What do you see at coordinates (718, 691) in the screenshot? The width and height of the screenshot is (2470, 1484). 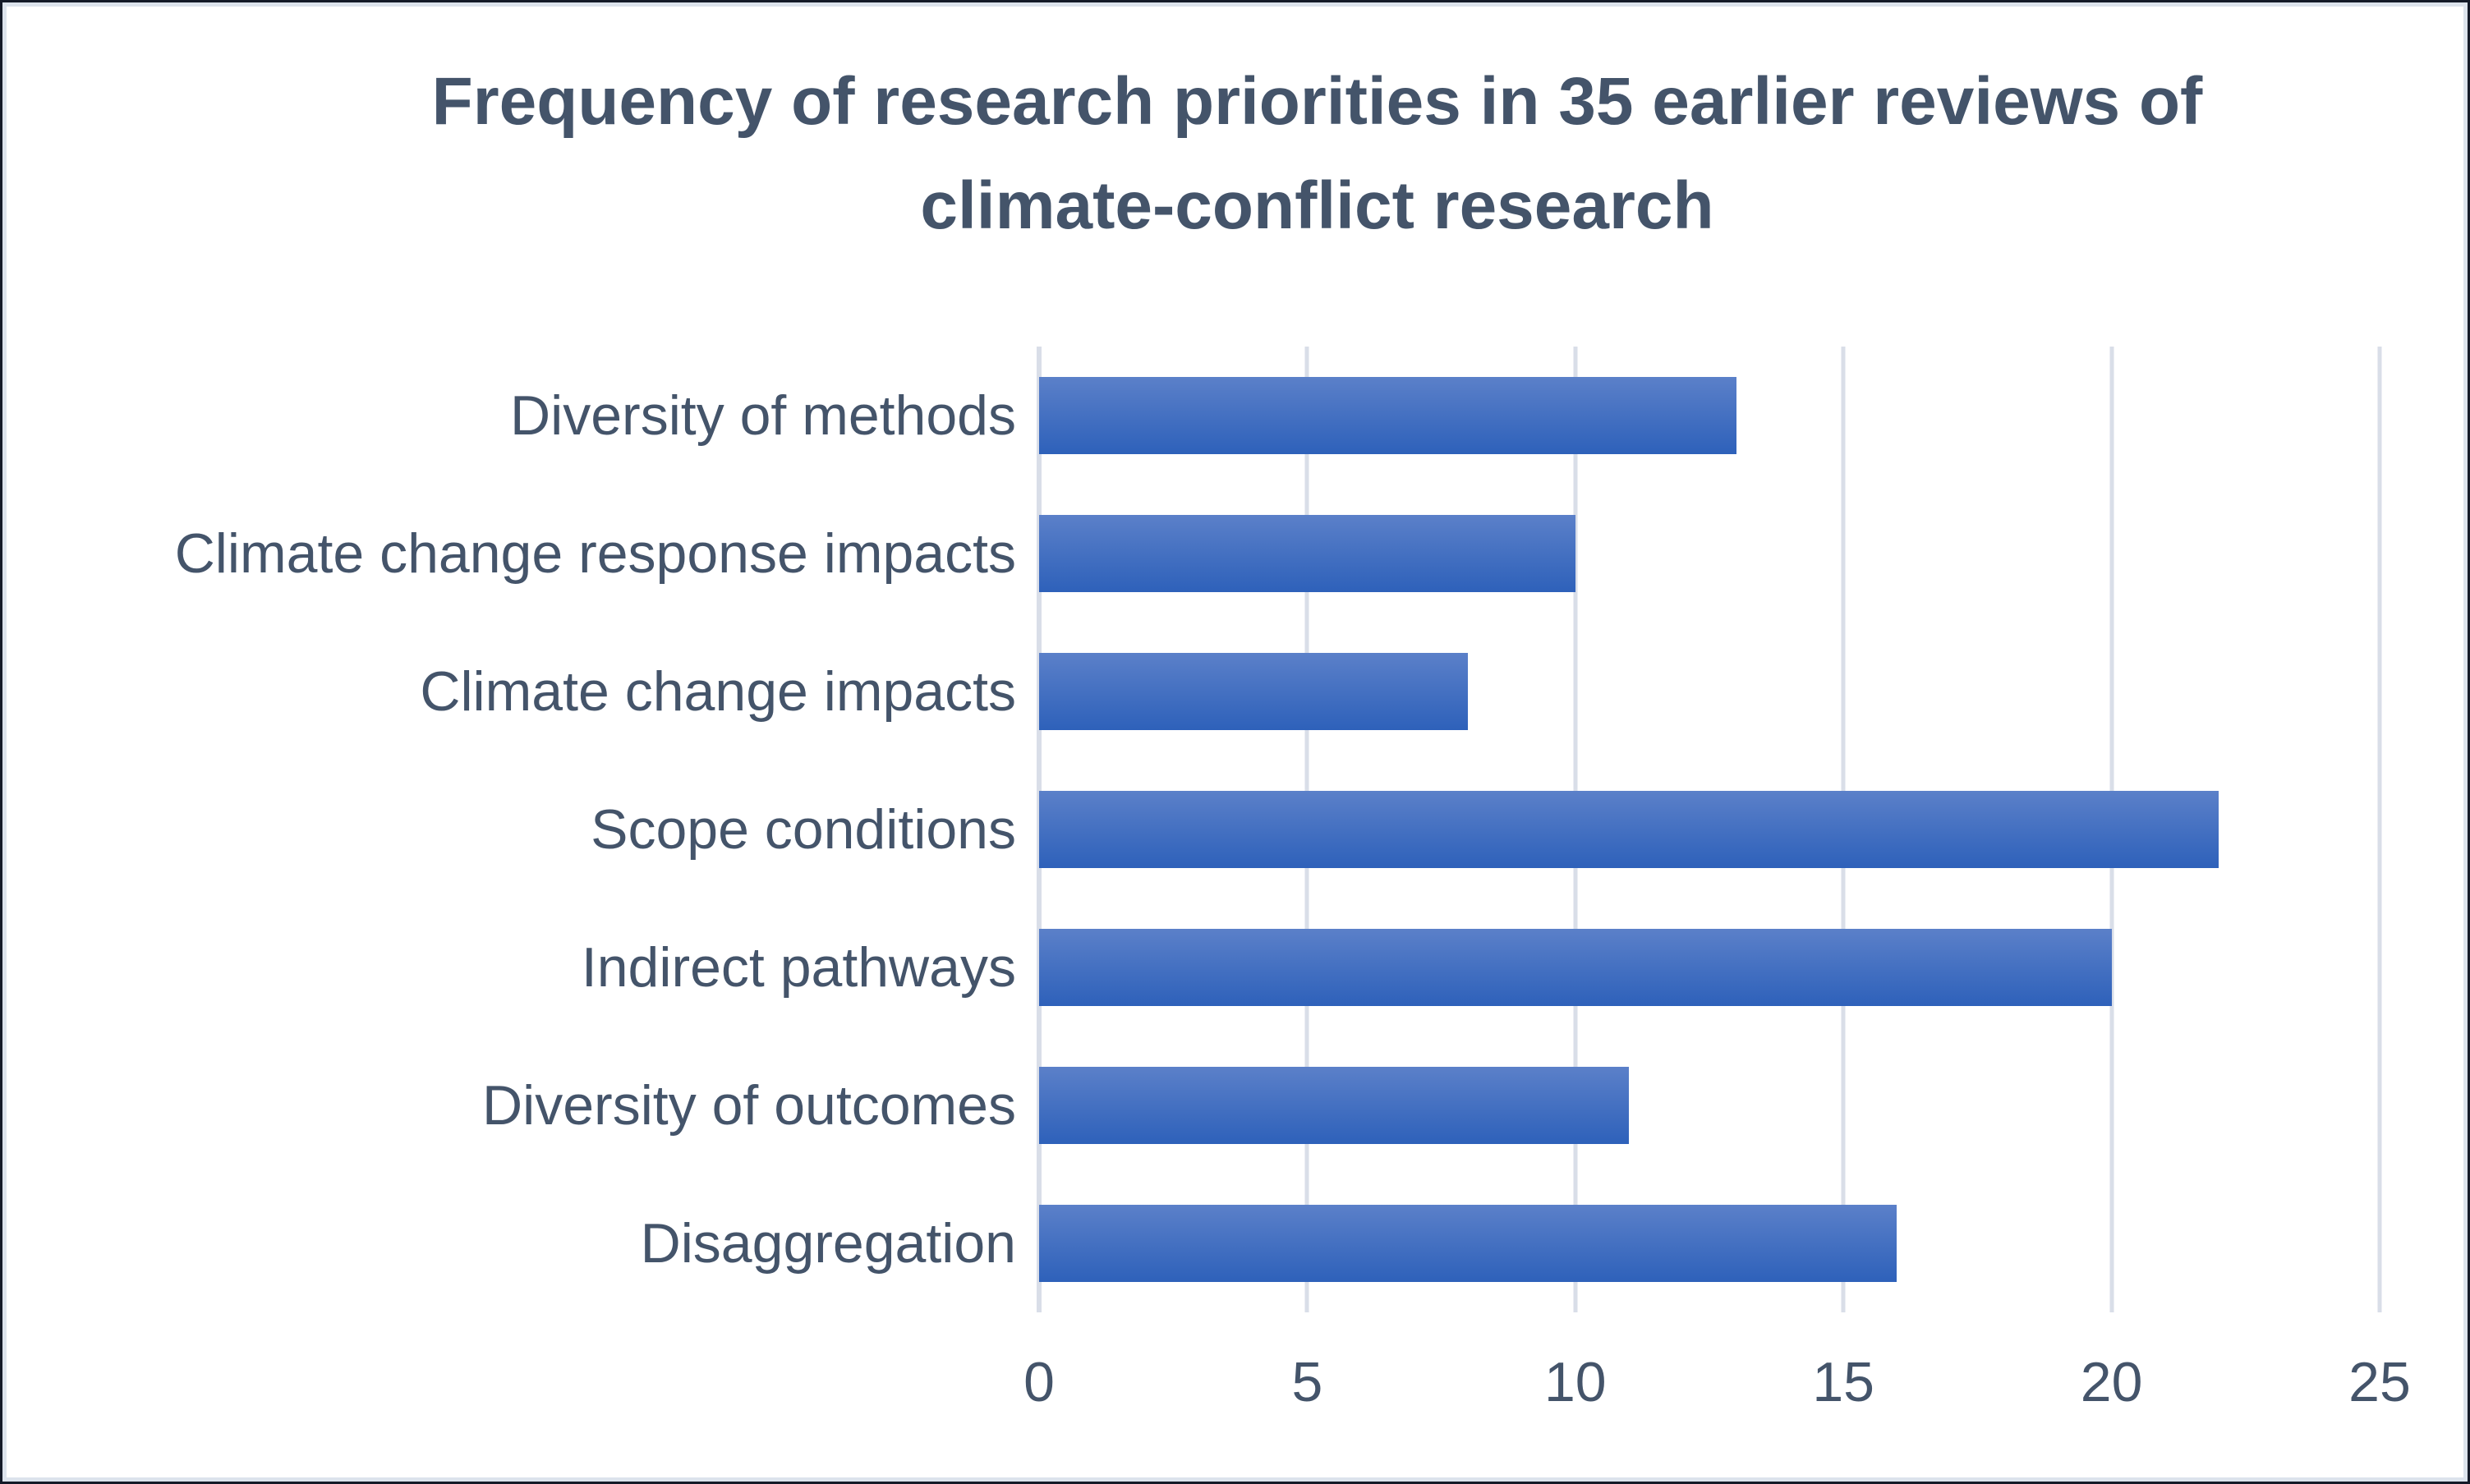 I see `category-label: Climate change impacts` at bounding box center [718, 691].